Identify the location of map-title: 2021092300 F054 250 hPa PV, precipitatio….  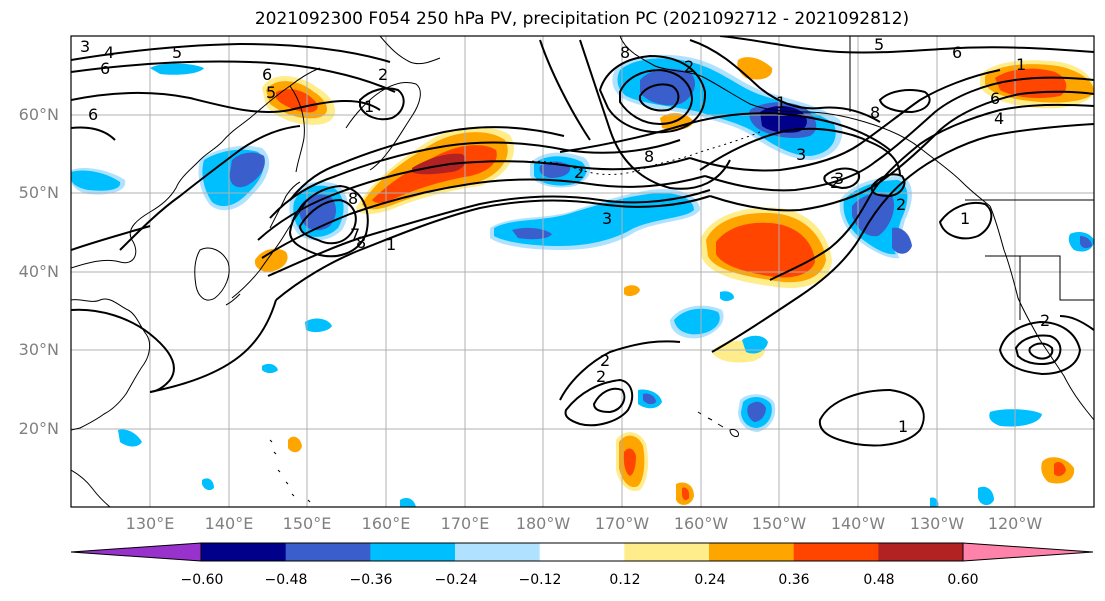
(582, 19).